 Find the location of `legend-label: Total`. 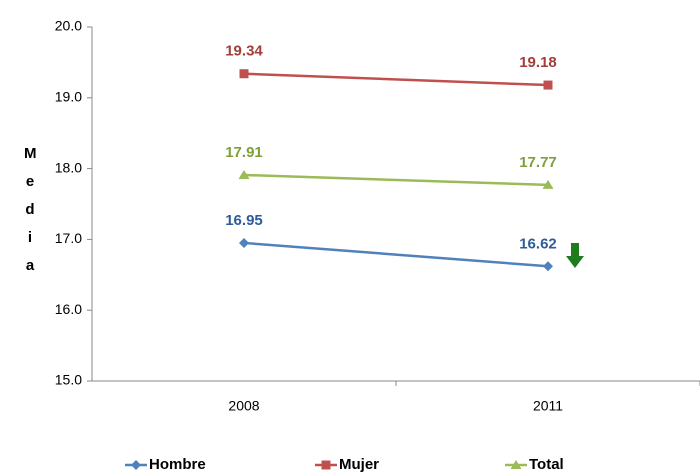

legend-label: Total is located at coordinates (546, 464).